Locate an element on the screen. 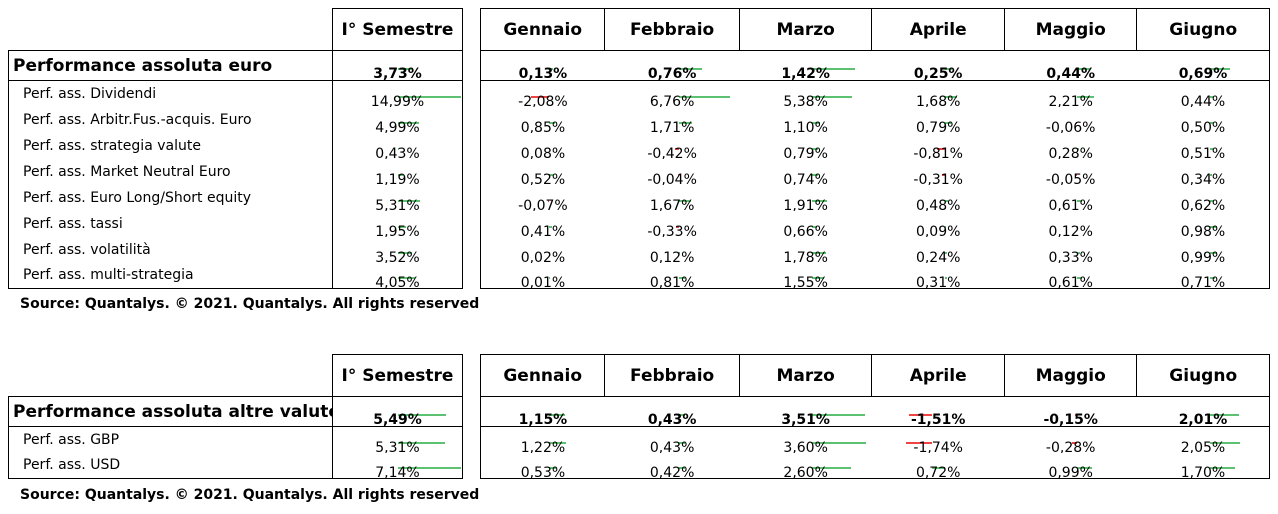 The width and height of the screenshot is (1278, 514). row-label: Performance assoluta altre valute is located at coordinates (170, 411).